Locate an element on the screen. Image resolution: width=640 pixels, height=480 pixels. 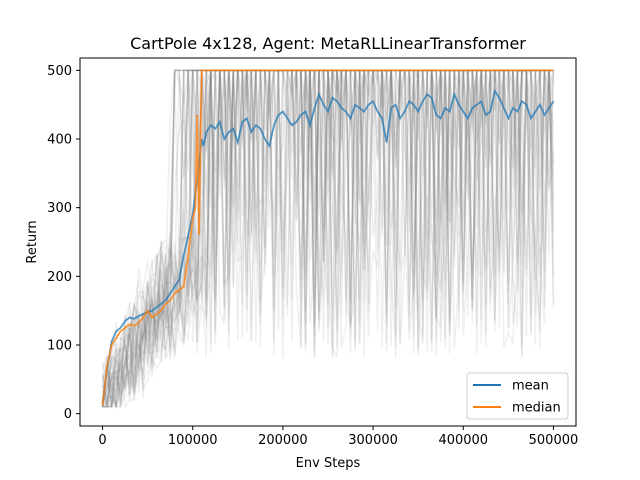
y-tick-label: 400 is located at coordinates (59, 140).